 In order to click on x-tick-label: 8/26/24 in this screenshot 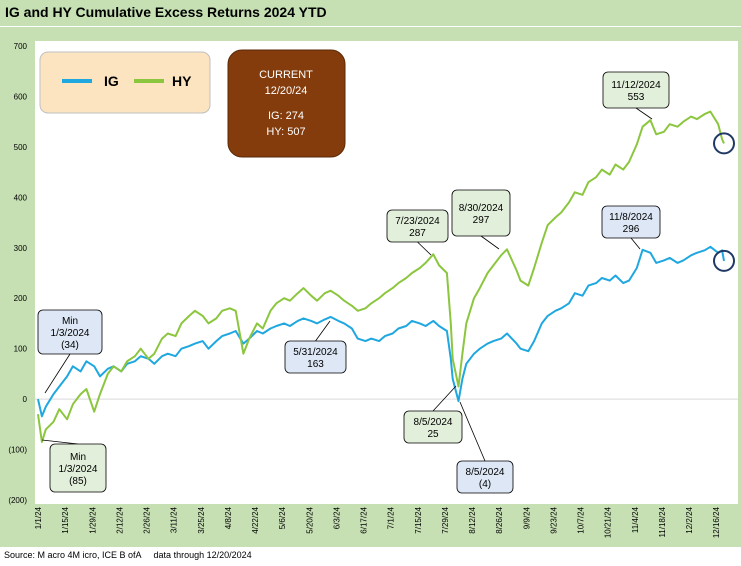, I will do `click(499, 519)`.